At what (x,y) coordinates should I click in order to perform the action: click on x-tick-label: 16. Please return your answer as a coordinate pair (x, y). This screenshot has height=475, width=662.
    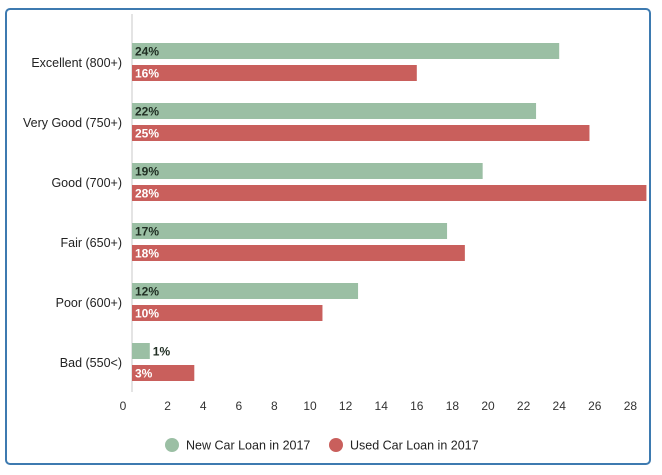
    Looking at the image, I should click on (417, 406).